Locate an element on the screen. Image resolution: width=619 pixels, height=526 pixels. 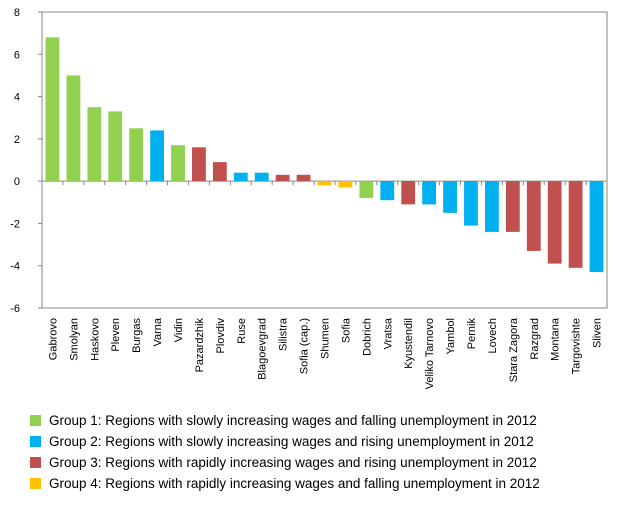
bar-haskovo is located at coordinates (94, 144).